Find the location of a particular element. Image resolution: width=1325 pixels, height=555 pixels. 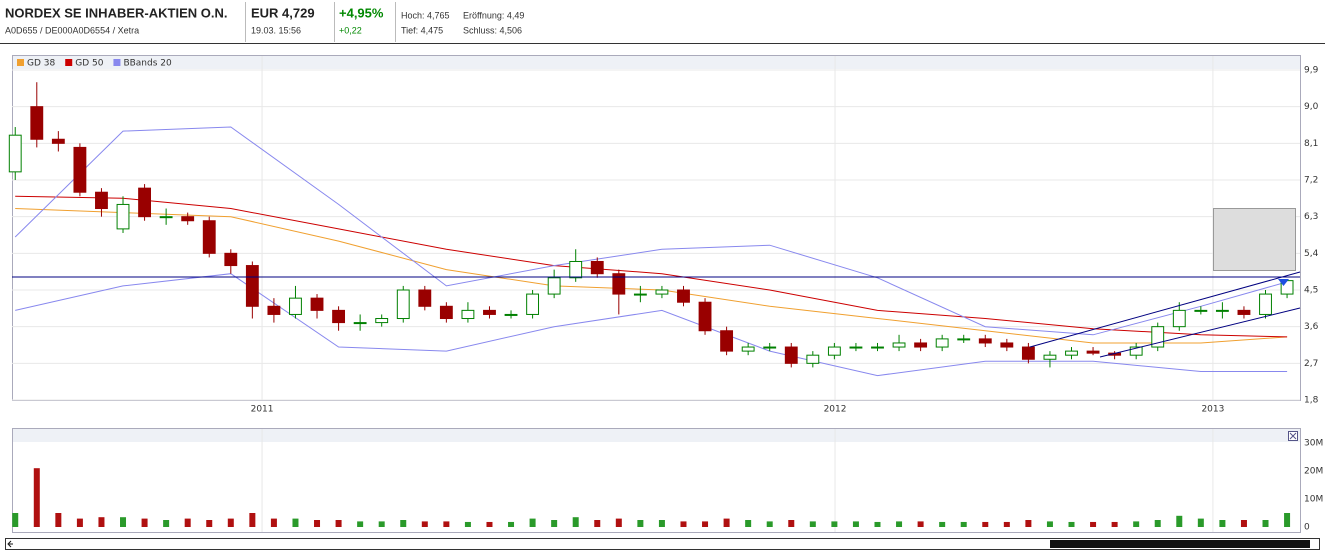

header-bg is located at coordinates (662, 21).